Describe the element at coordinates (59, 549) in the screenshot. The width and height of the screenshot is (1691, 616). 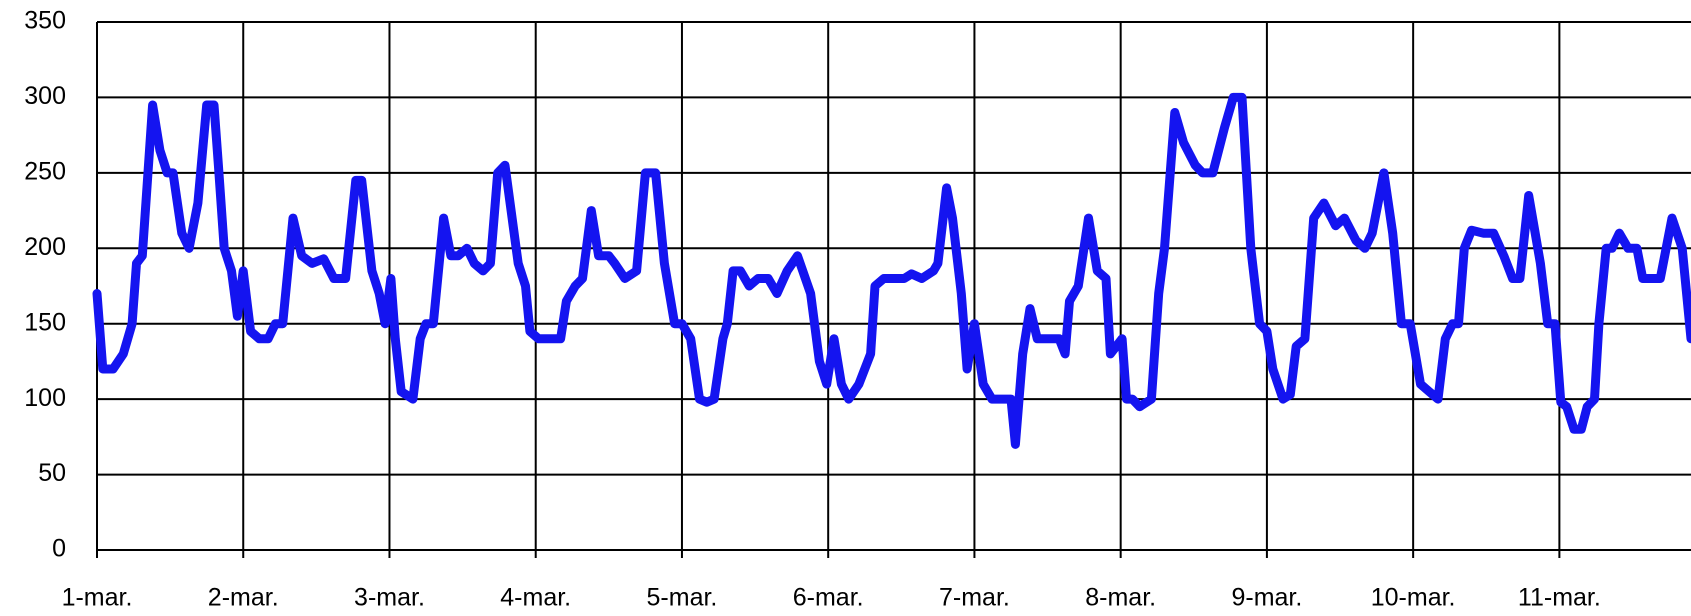
I see `y-tick-label: 0` at that location.